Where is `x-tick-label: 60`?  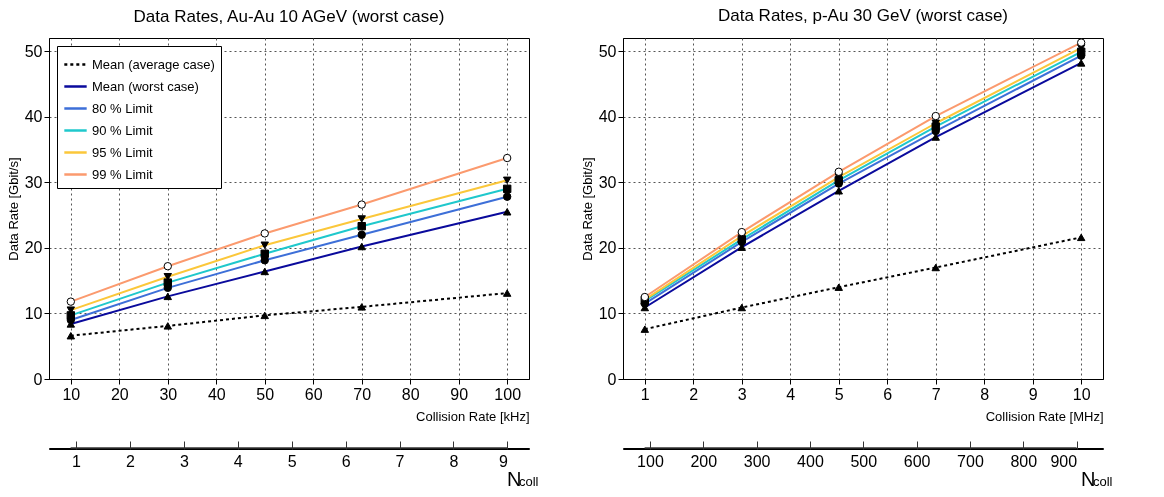 x-tick-label: 60 is located at coordinates (313, 394).